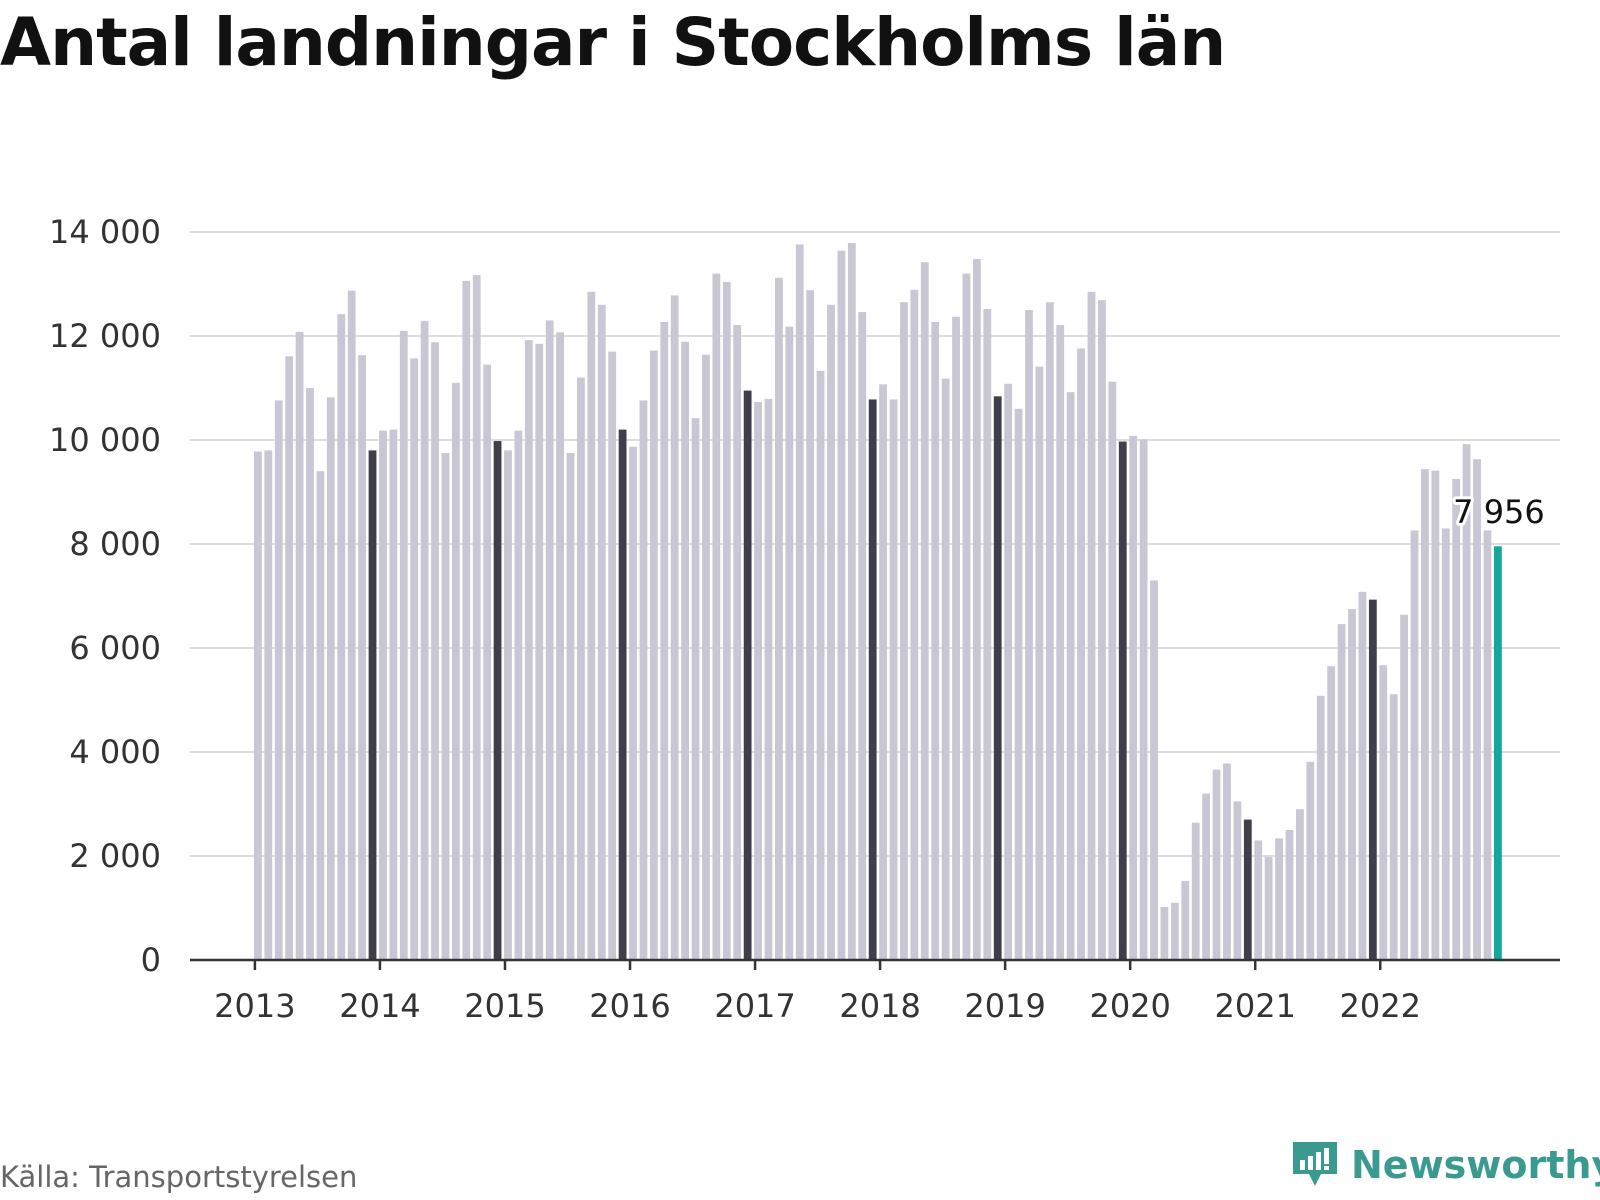  I want to click on y-tick-label: 10 000, so click(105, 440).